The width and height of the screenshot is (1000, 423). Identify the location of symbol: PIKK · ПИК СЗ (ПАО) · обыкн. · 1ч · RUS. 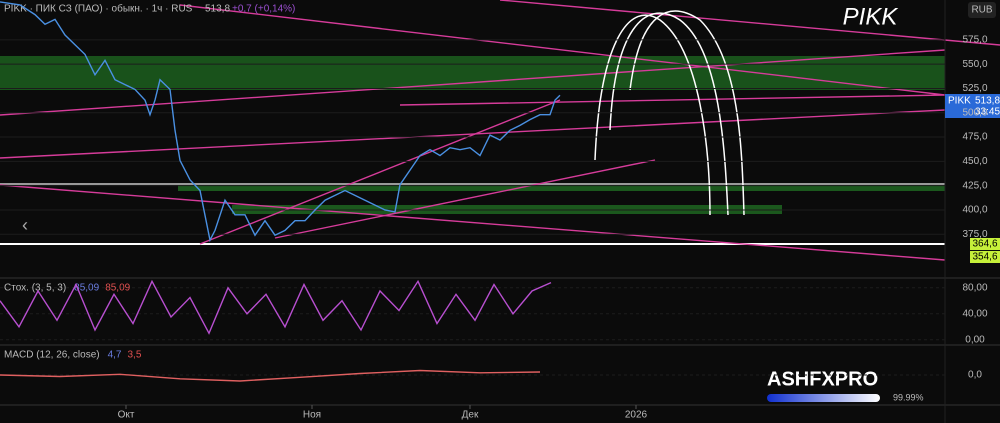
(98, 9).